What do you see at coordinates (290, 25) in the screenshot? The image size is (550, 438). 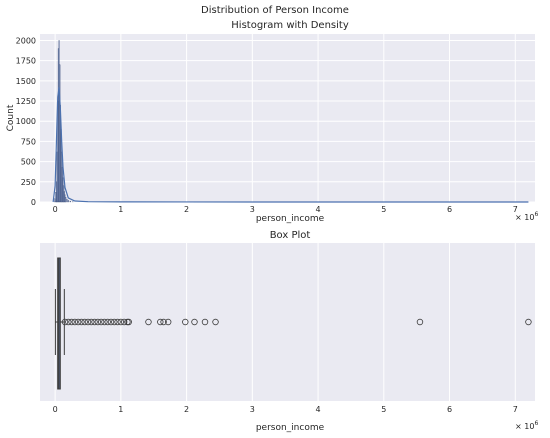 I see `histogram-title: Histogram with Density` at bounding box center [290, 25].